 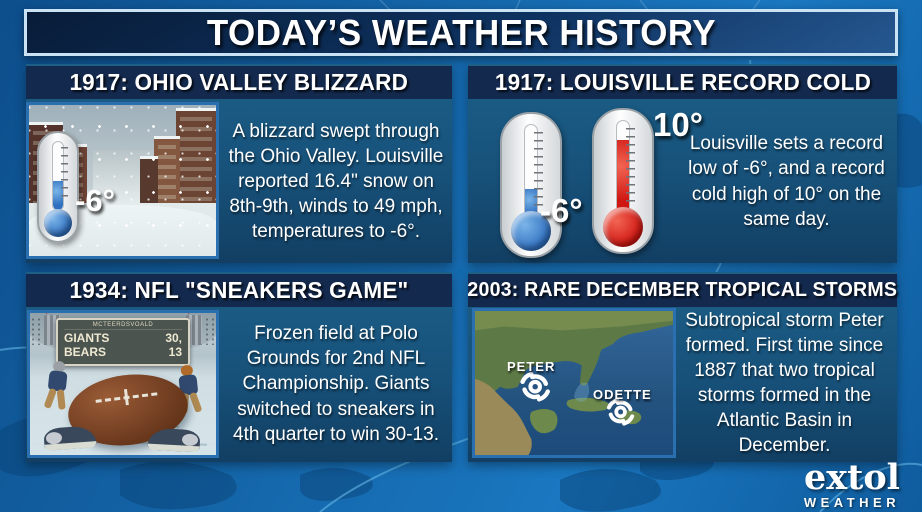 I want to click on logo-tagline-text: WEATHER, so click(x=852, y=502).